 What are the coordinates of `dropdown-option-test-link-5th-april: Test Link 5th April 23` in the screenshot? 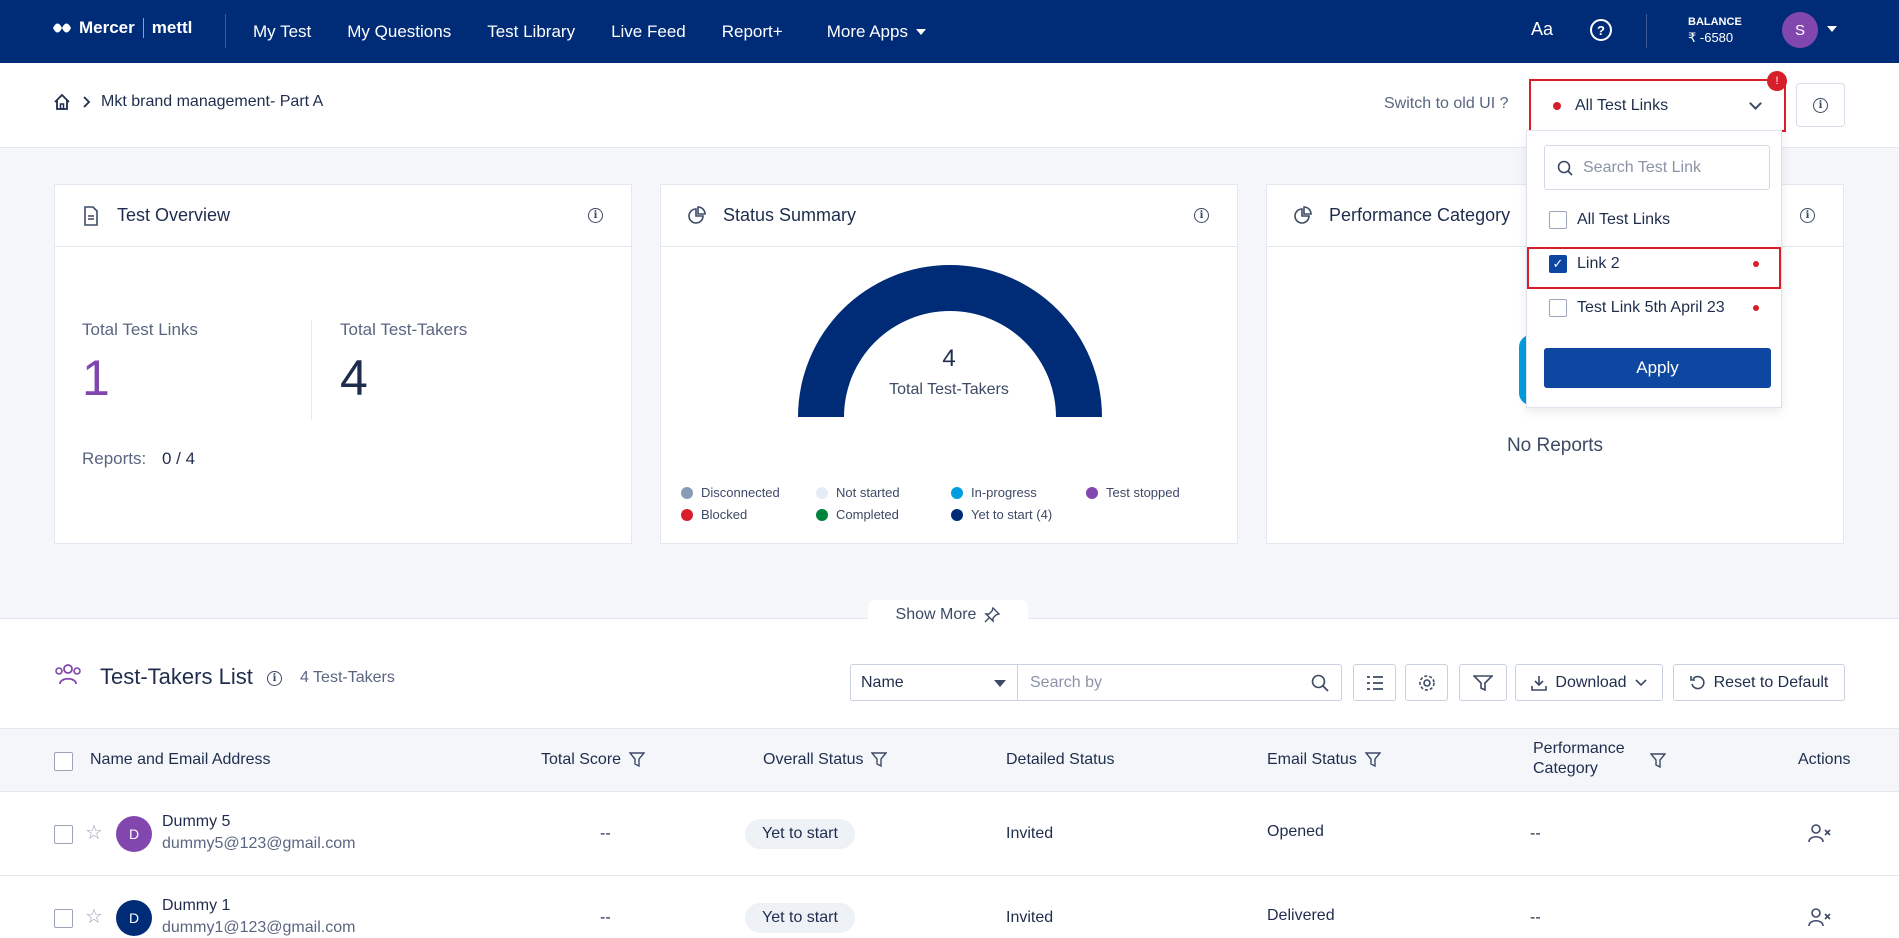 It's located at (1655, 308).